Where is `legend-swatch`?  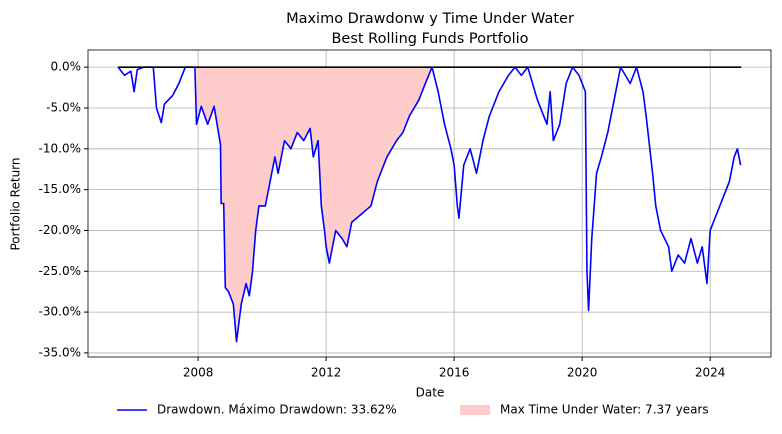
legend-swatch is located at coordinates (475, 410).